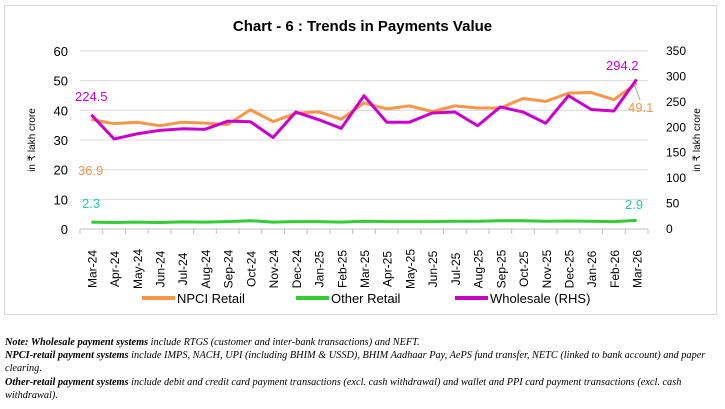 The height and width of the screenshot is (409, 725). I want to click on x-tick-label: Oct-25, so click(524, 269).